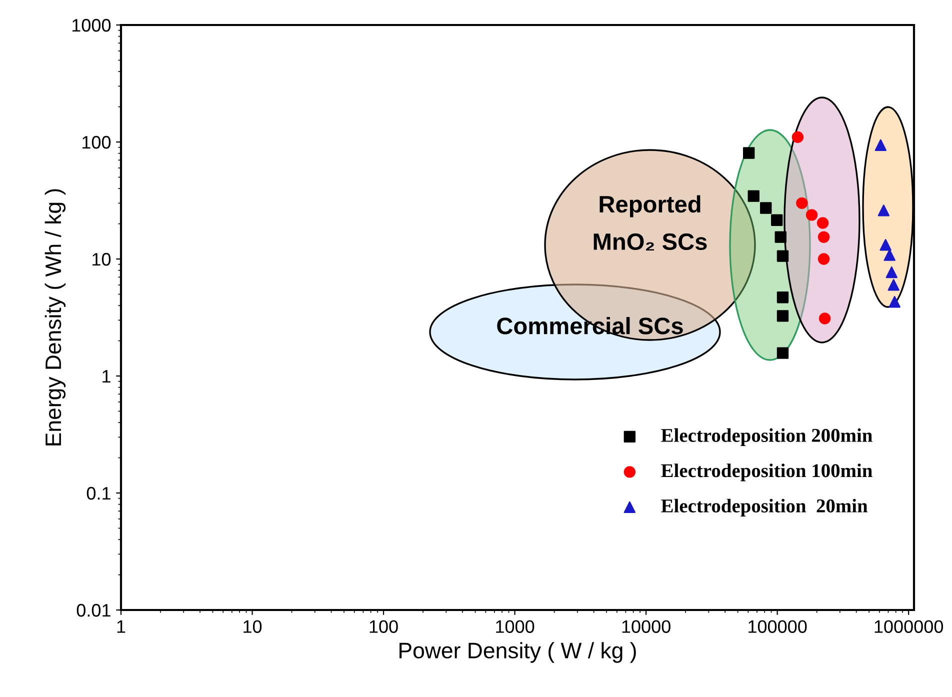 The image size is (952, 697). Describe the element at coordinates (93, 610) in the screenshot. I see `y-tick-label: 0.01` at that location.